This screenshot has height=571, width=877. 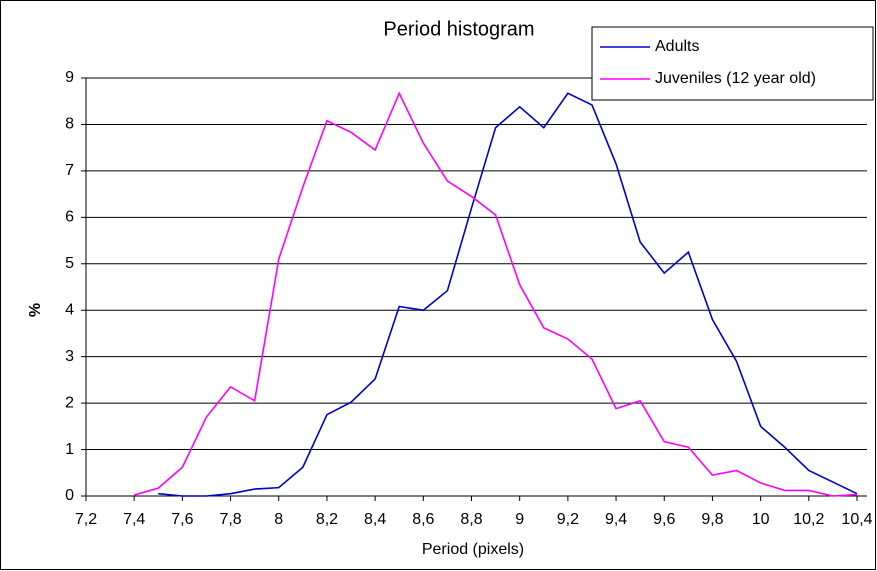 What do you see at coordinates (808, 519) in the screenshot?
I see `x-tick-label: 10,2` at bounding box center [808, 519].